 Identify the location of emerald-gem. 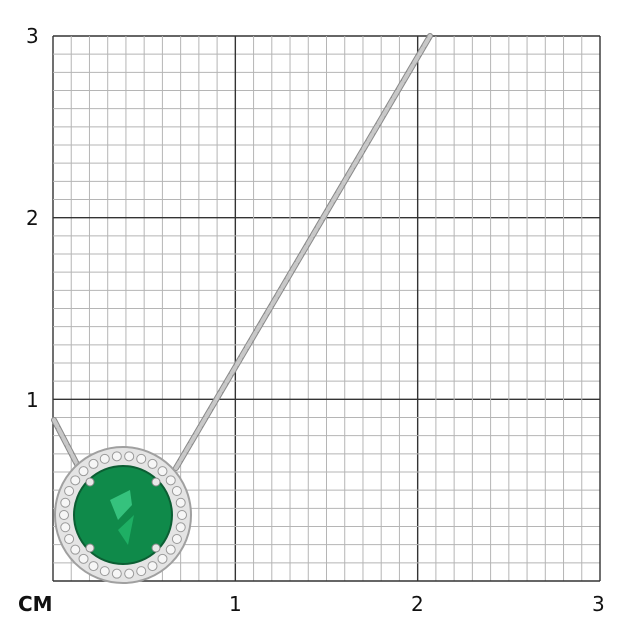
(123, 515).